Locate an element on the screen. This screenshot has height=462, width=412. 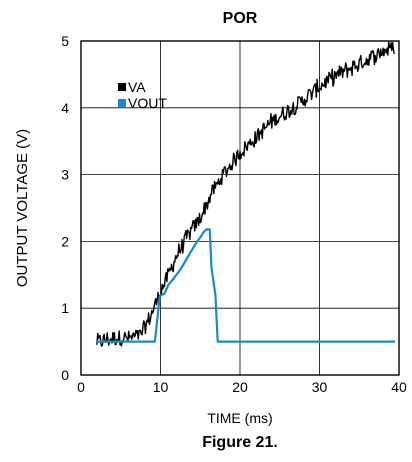
y-tick-label: 1 is located at coordinates (65, 308).